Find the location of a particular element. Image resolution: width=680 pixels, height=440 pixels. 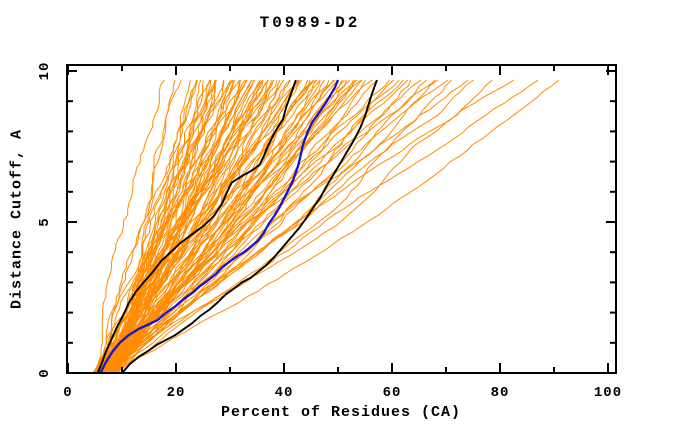

x-tick-label: 60 is located at coordinates (392, 393).